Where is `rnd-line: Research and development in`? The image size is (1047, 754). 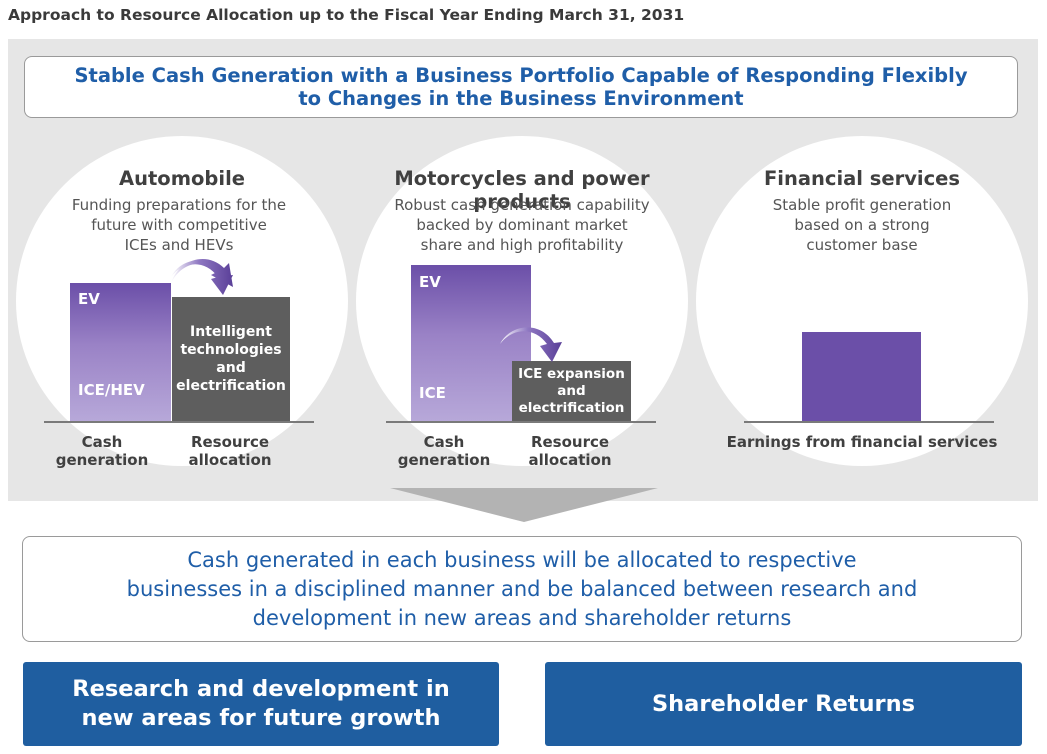 rnd-line: Research and development in is located at coordinates (261, 689).